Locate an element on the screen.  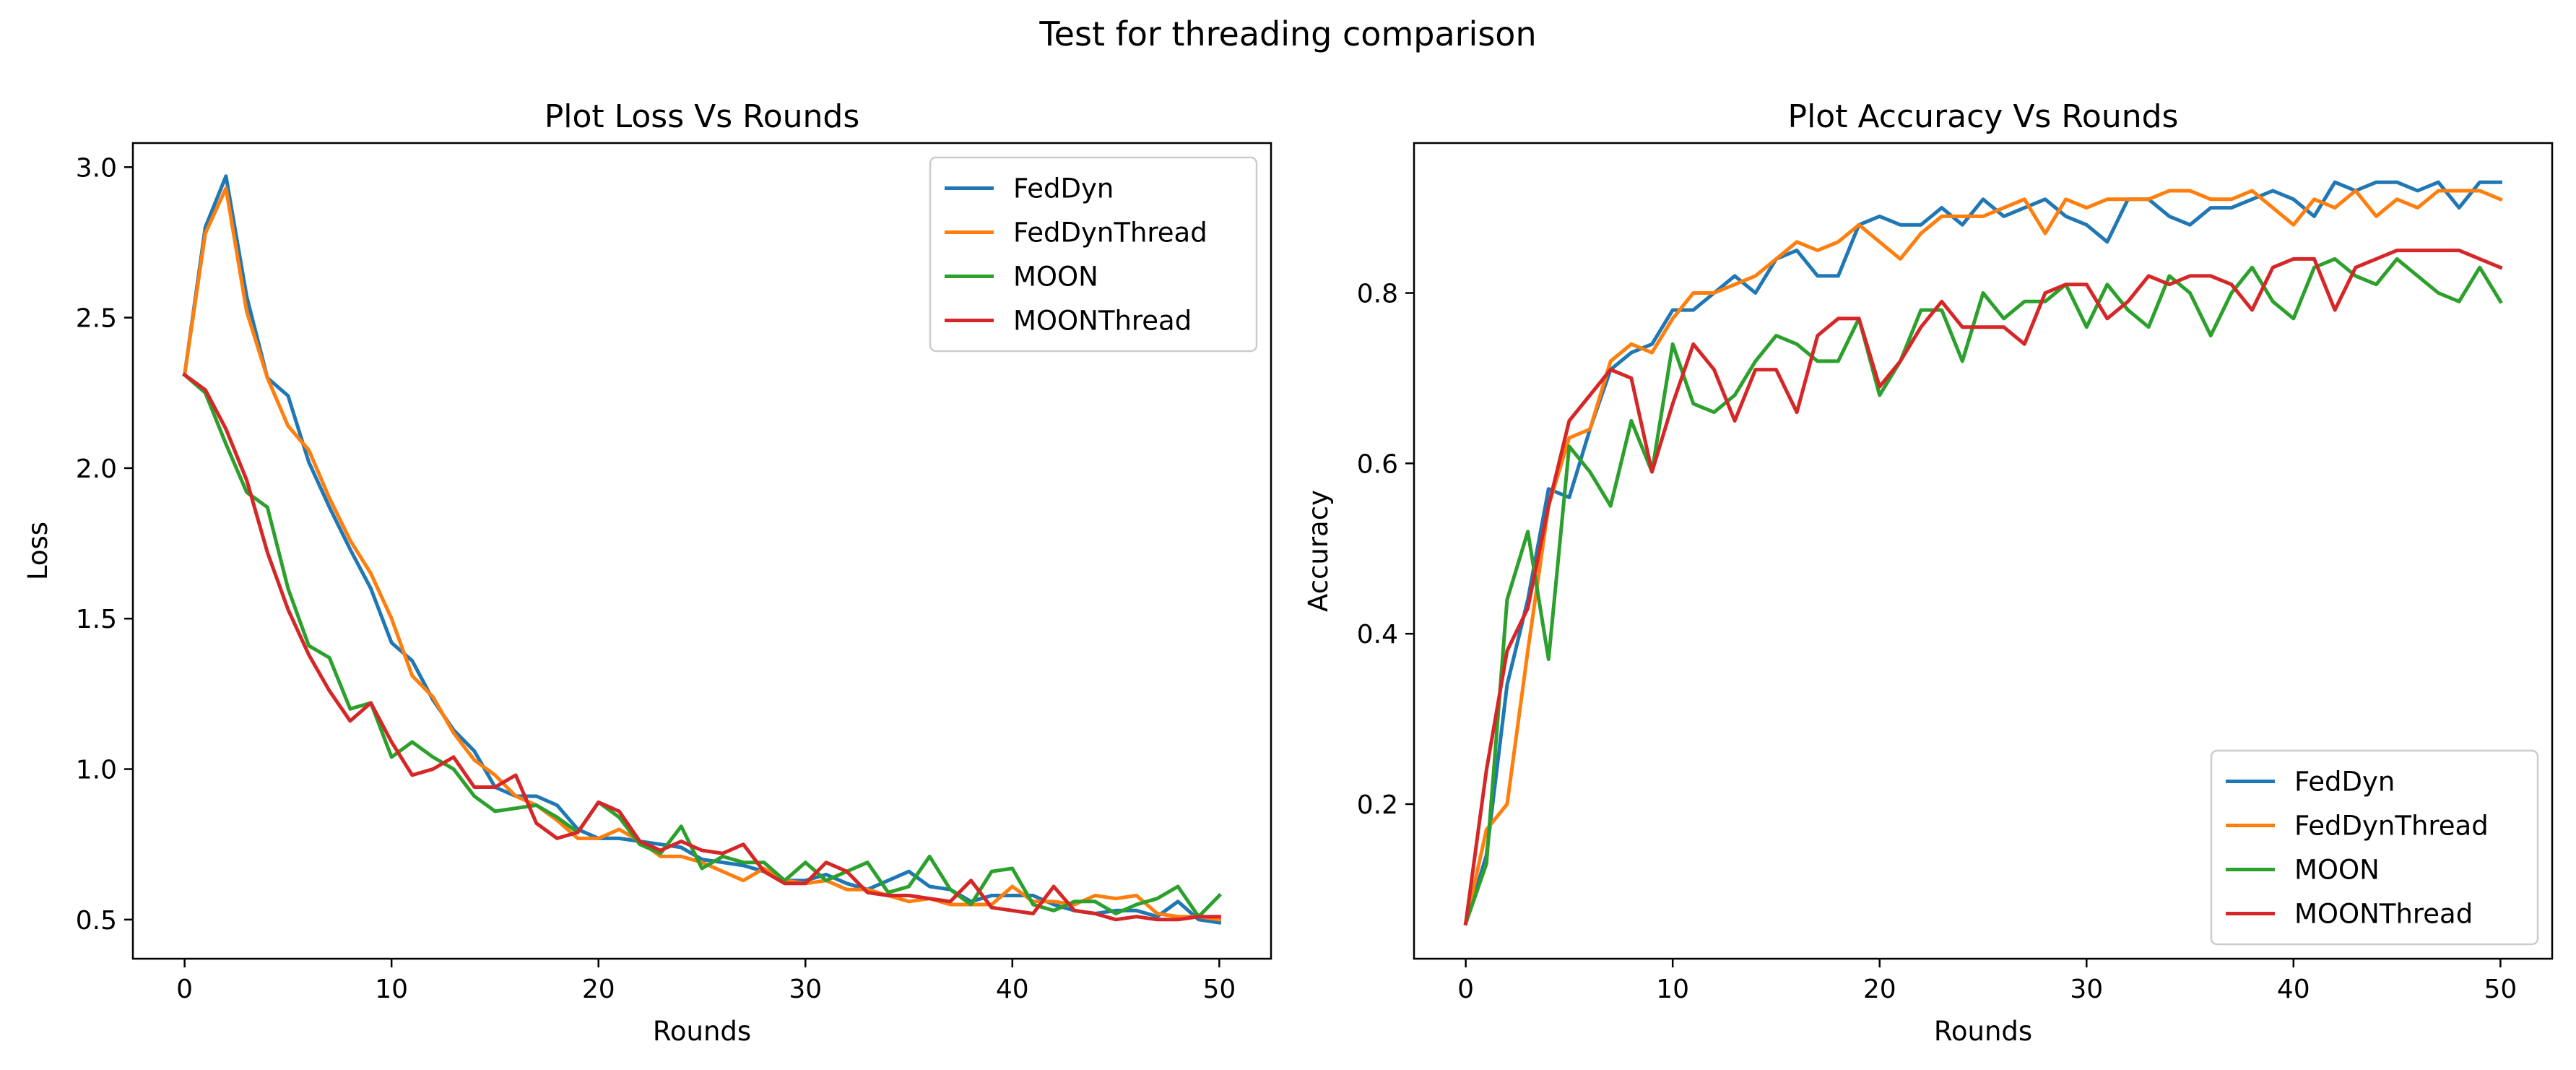
loss-legend-label-fed-dyn-thread: FedDynThread is located at coordinates (1110, 233).